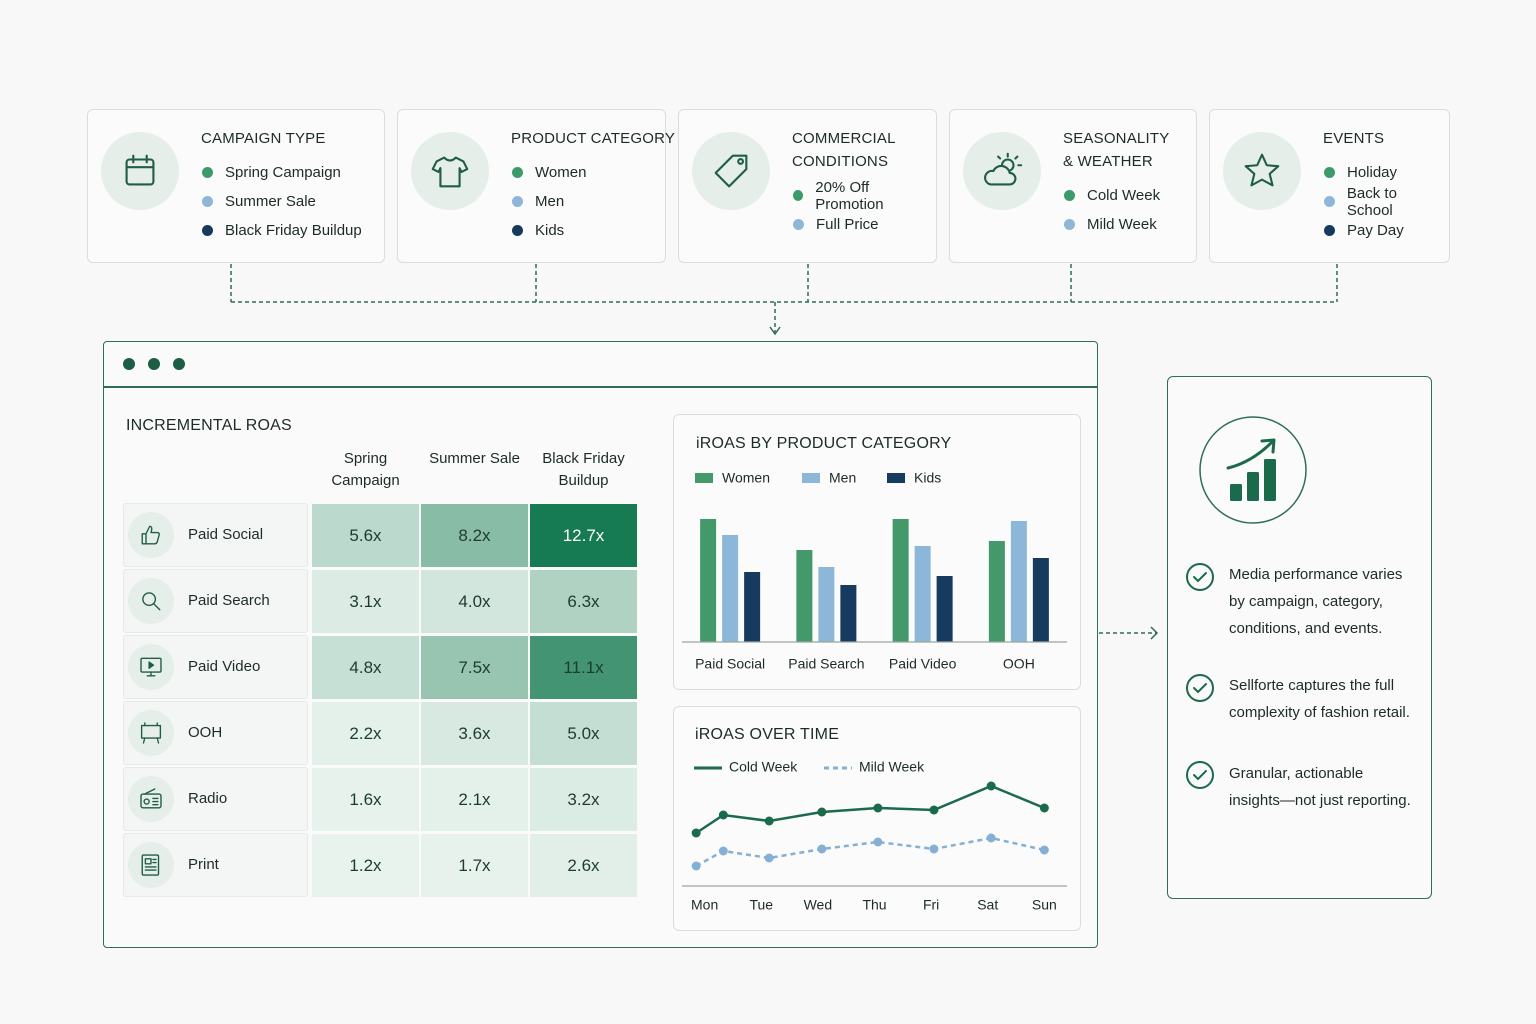  I want to click on cell-label: 2.6x, so click(583, 865).